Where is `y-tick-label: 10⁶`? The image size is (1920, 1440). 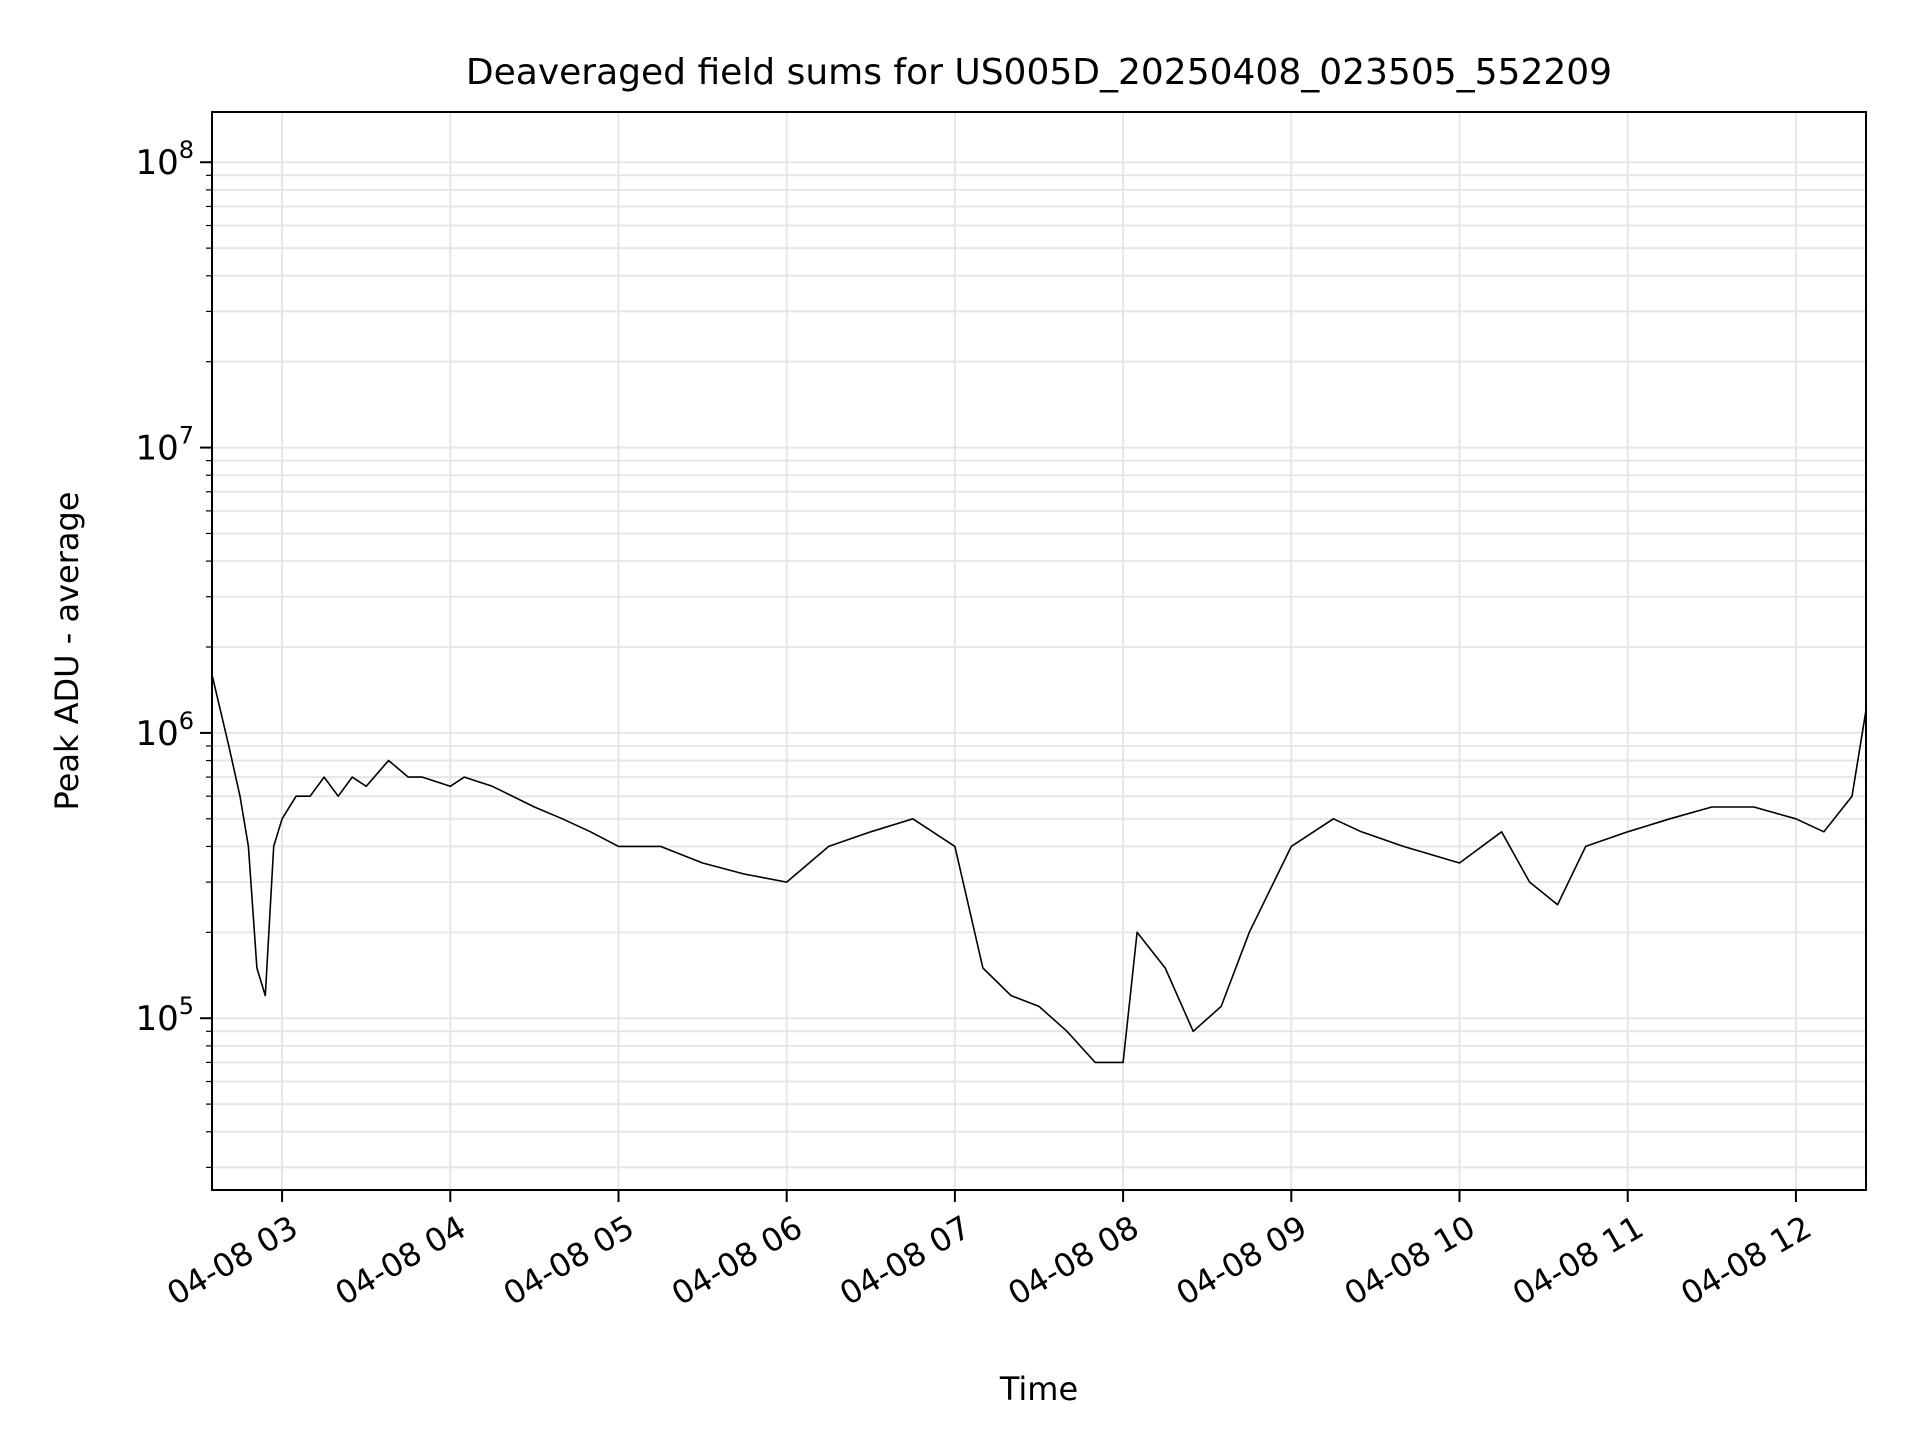 y-tick-label: 10⁶ is located at coordinates (164, 730).